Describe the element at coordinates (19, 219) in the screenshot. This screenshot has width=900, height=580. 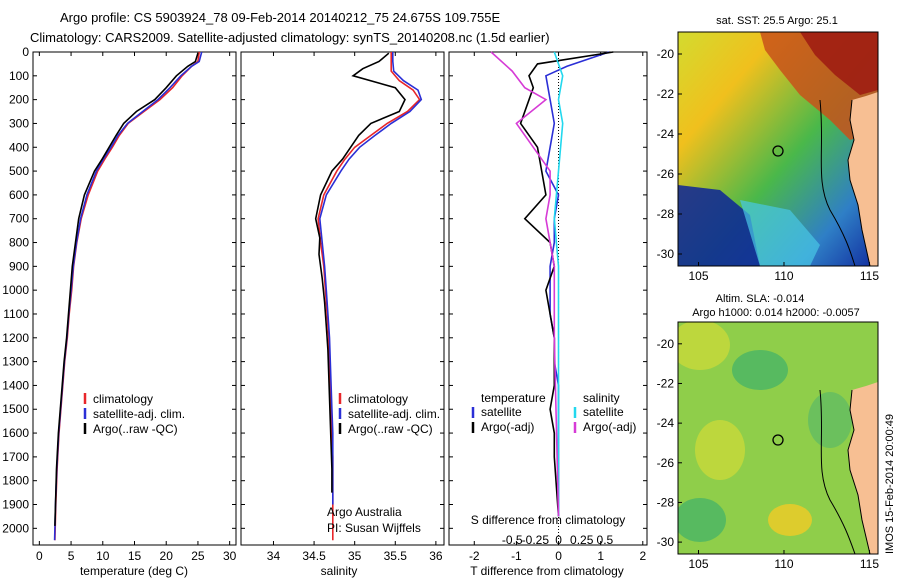
I see `depth-tick-label: 700` at that location.